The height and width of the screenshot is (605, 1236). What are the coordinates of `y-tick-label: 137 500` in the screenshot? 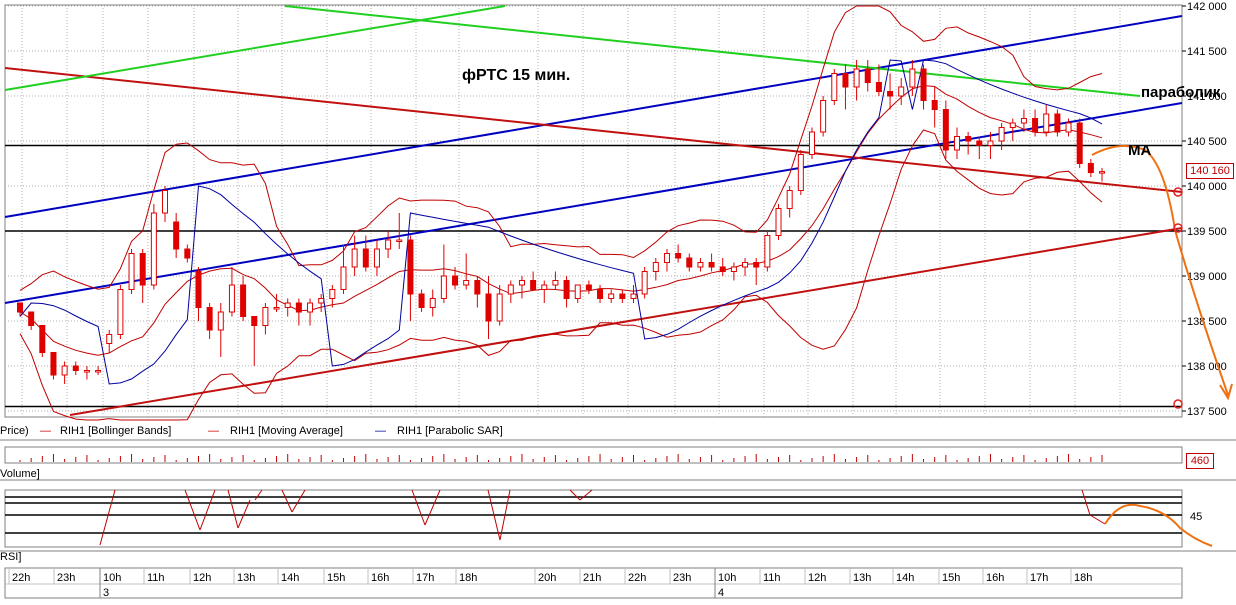 It's located at (1207, 412).